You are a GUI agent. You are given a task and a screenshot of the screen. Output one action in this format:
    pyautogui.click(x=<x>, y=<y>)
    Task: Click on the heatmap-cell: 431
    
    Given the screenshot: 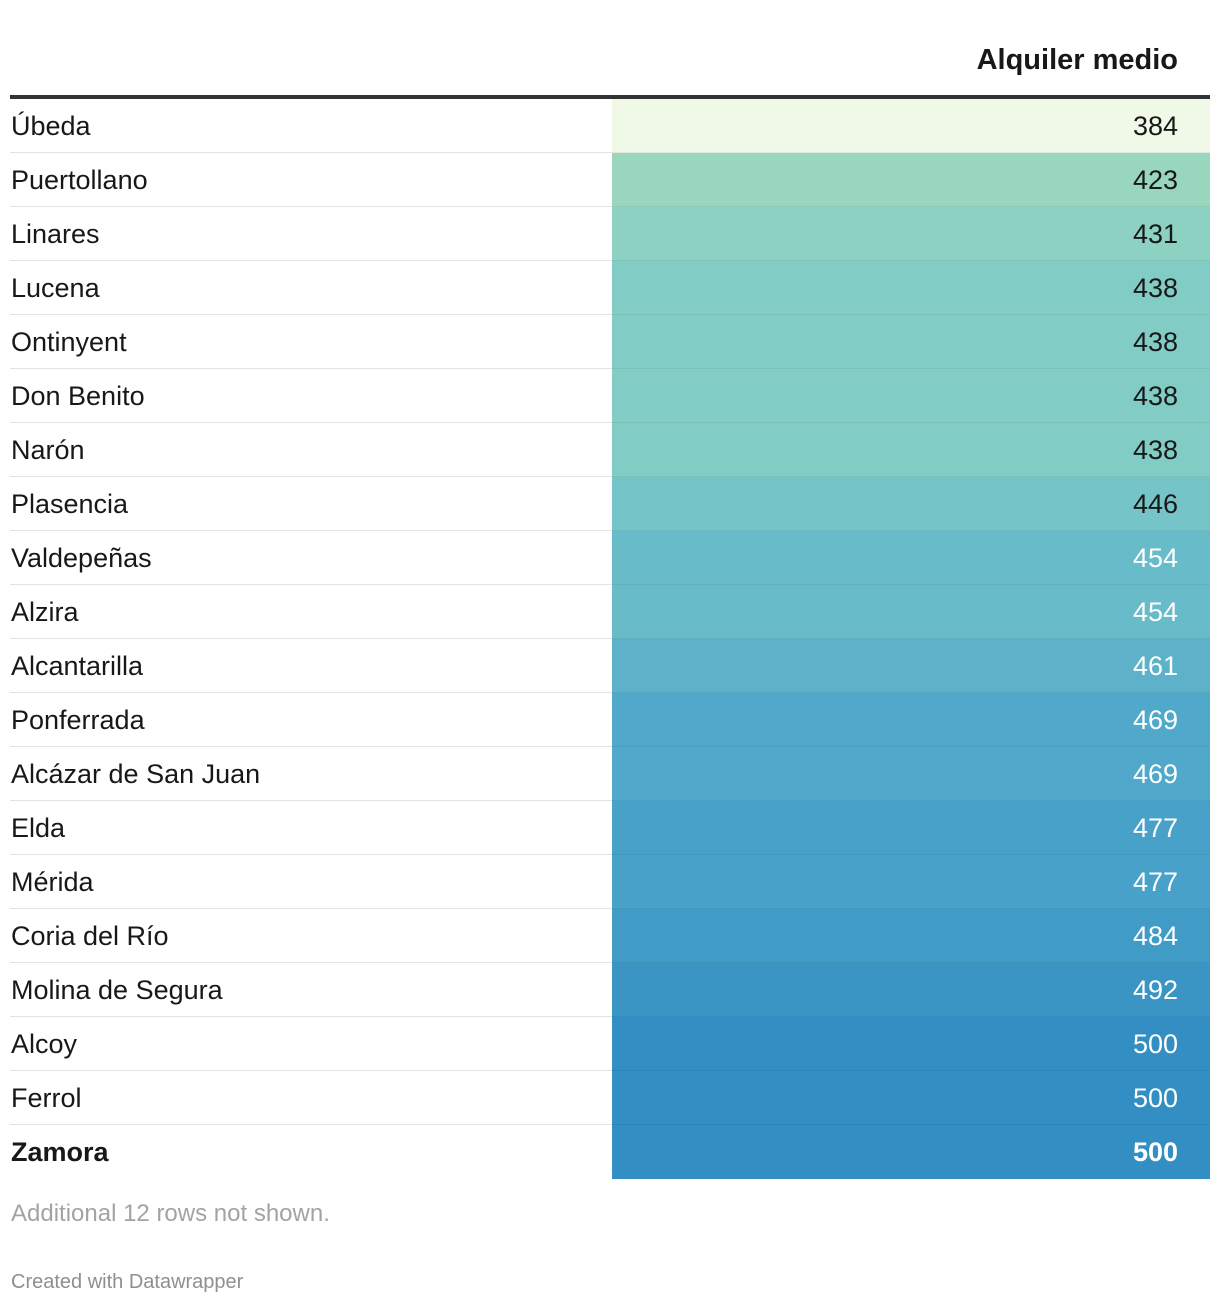 What is the action you would take?
    pyautogui.click(x=911, y=234)
    